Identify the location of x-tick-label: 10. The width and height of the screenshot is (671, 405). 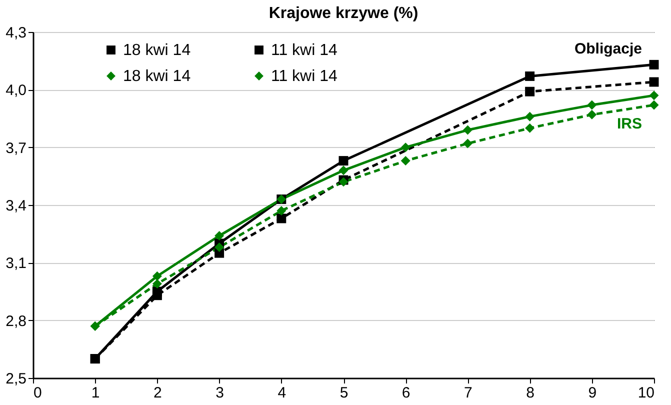
(646, 393).